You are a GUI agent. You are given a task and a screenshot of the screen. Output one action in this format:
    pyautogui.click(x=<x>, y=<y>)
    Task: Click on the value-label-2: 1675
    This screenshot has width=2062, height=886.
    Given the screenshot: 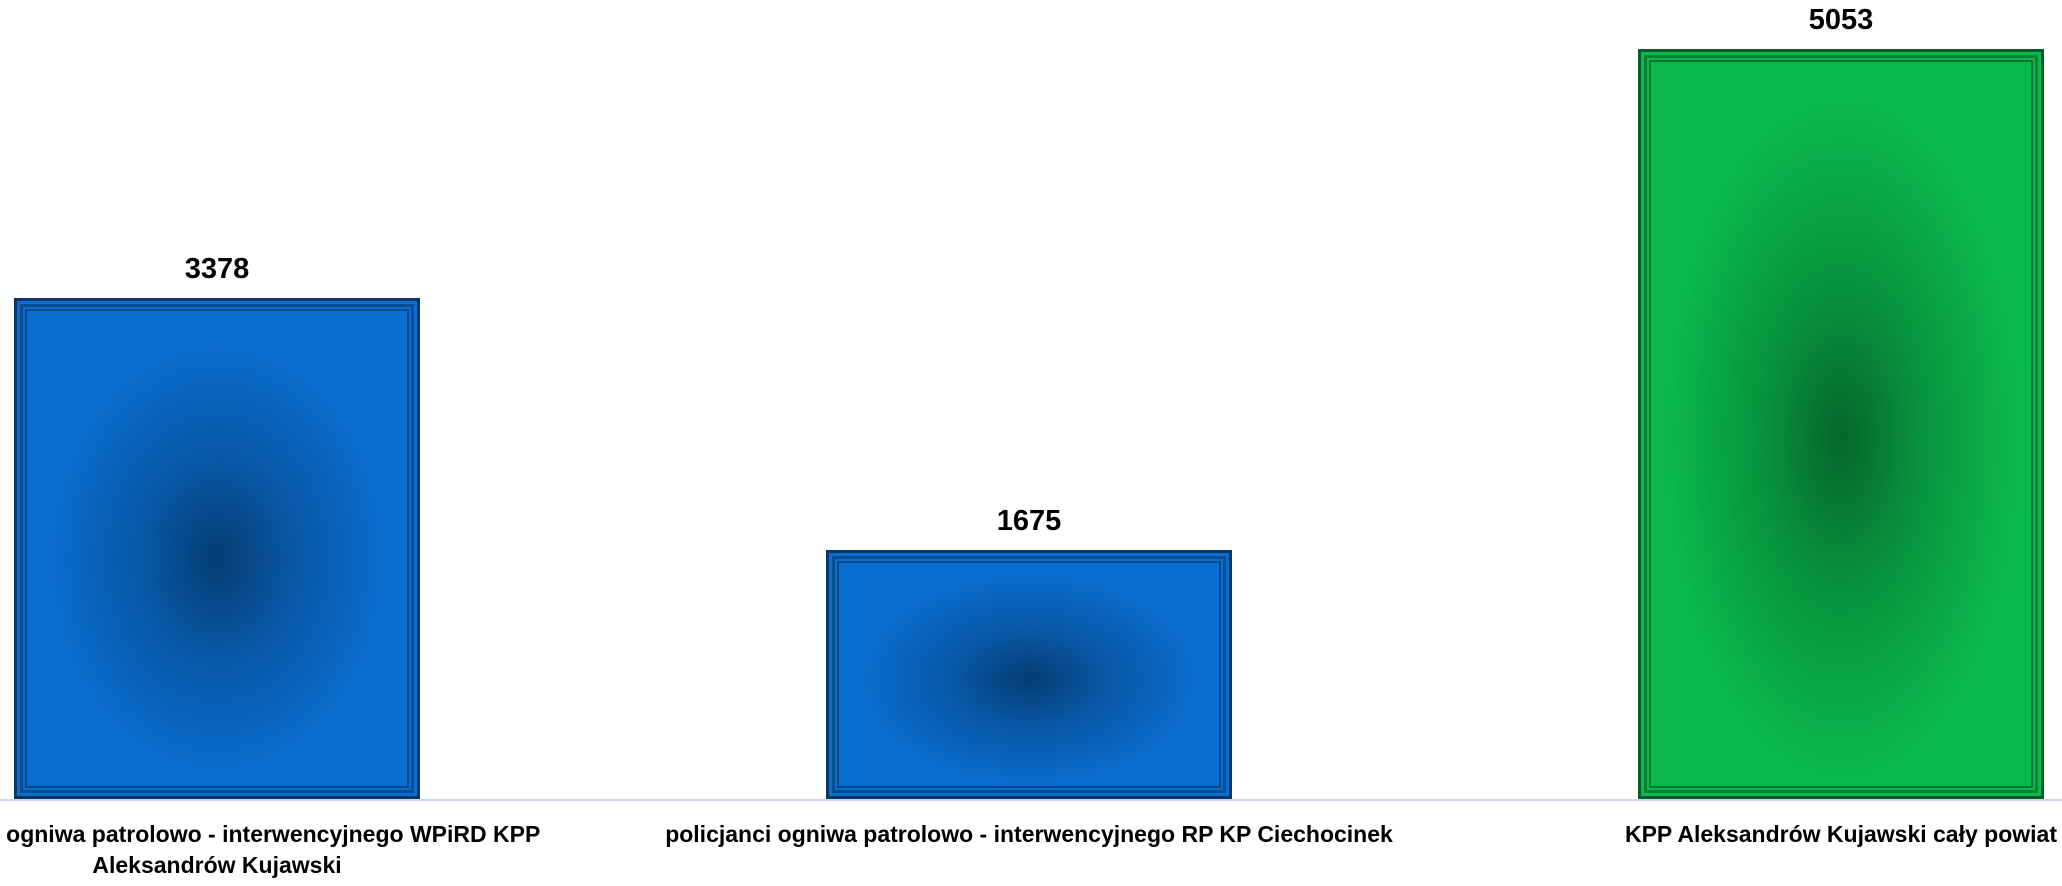 What is the action you would take?
    pyautogui.click(x=1029, y=521)
    